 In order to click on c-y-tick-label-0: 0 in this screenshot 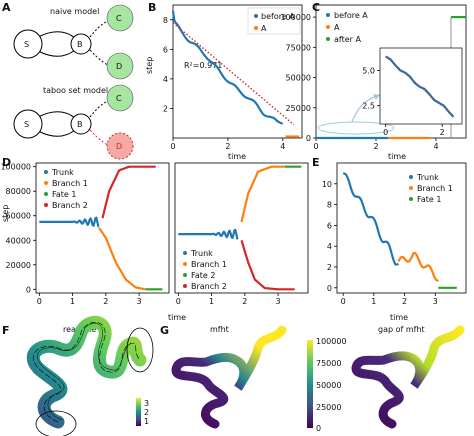, I will do `click(308, 138)`.